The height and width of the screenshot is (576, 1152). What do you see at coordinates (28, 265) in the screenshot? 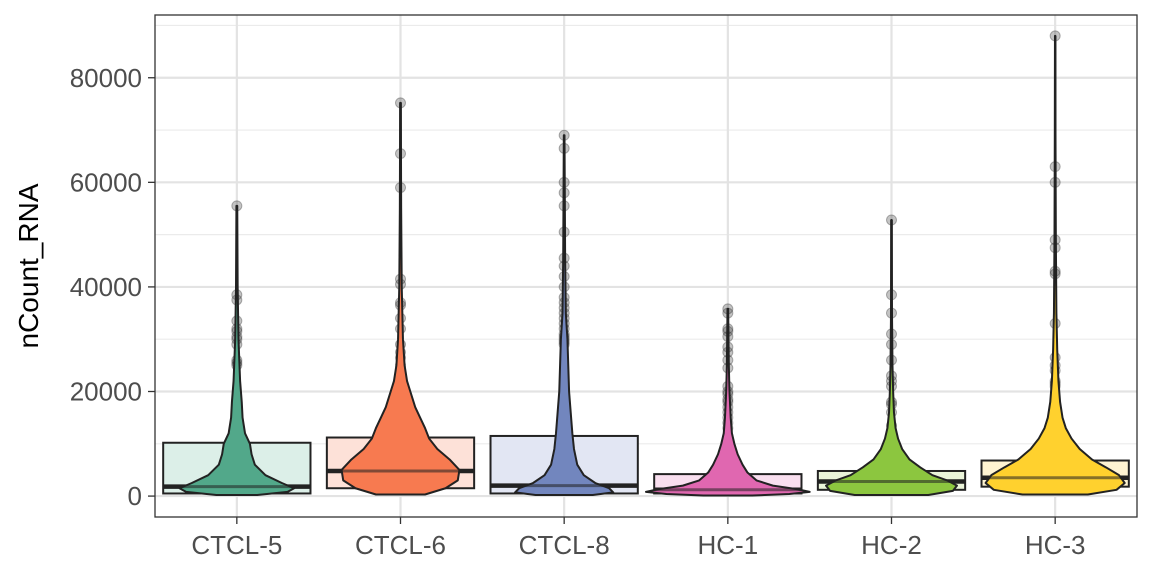
I see `y-axis-title: nCount_RNA` at bounding box center [28, 265].